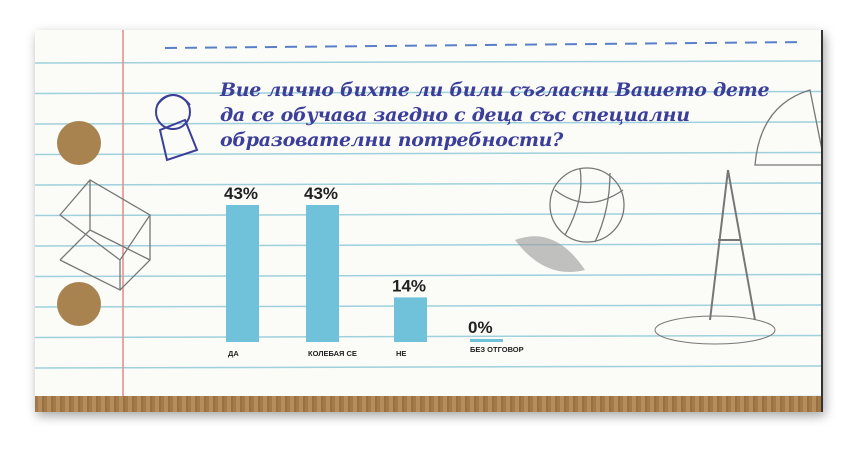 The width and height of the screenshot is (863, 471). Describe the element at coordinates (401, 353) in the screenshot. I see `category-label: НЕ` at that location.